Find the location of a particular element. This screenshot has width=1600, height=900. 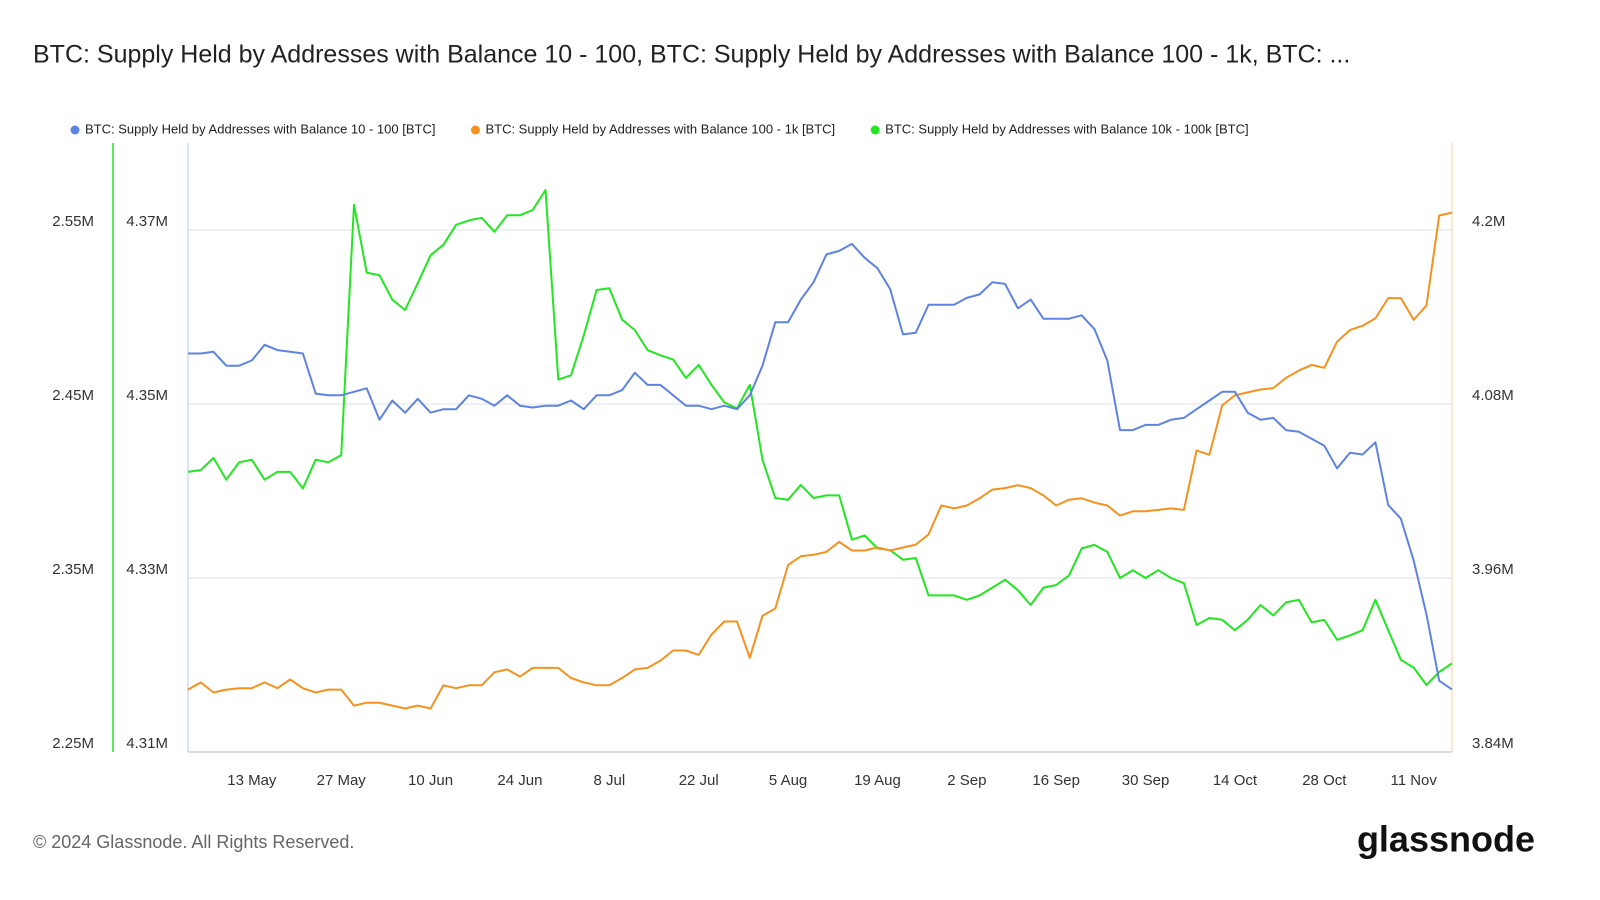

y-tick-label: 2.55M is located at coordinates (73, 221).